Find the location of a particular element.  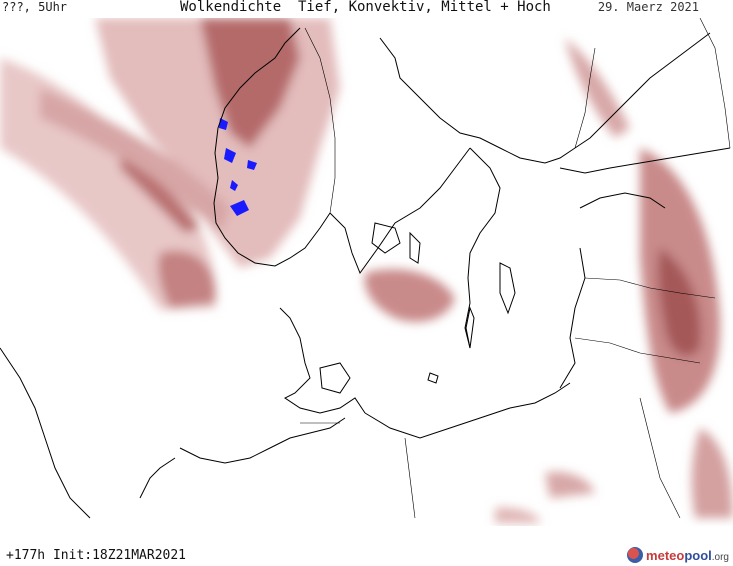

coast-netherlands is located at coordinates (157, 478).